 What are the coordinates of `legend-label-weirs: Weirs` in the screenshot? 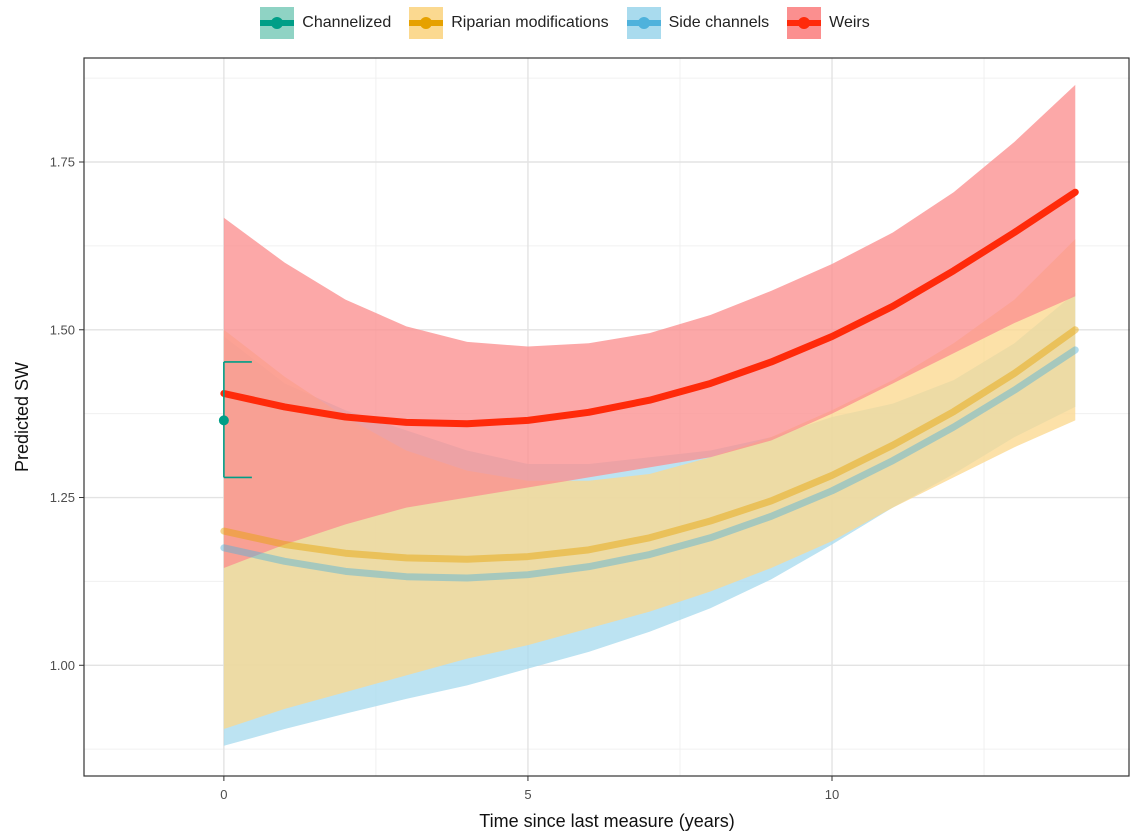 It's located at (849, 22).